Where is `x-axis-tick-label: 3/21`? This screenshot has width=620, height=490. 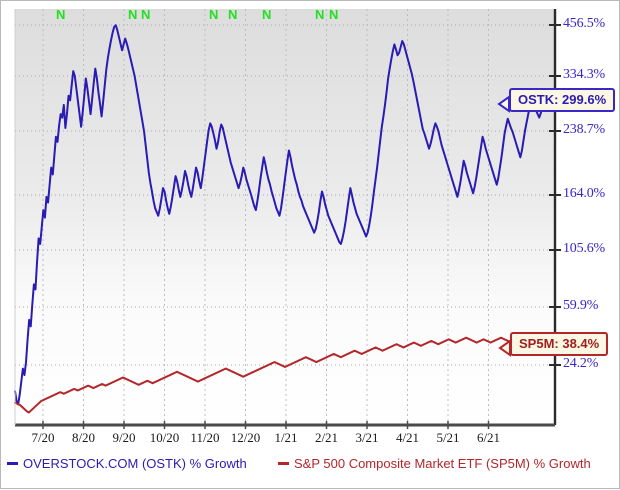 x-axis-tick-label: 3/21 is located at coordinates (367, 437).